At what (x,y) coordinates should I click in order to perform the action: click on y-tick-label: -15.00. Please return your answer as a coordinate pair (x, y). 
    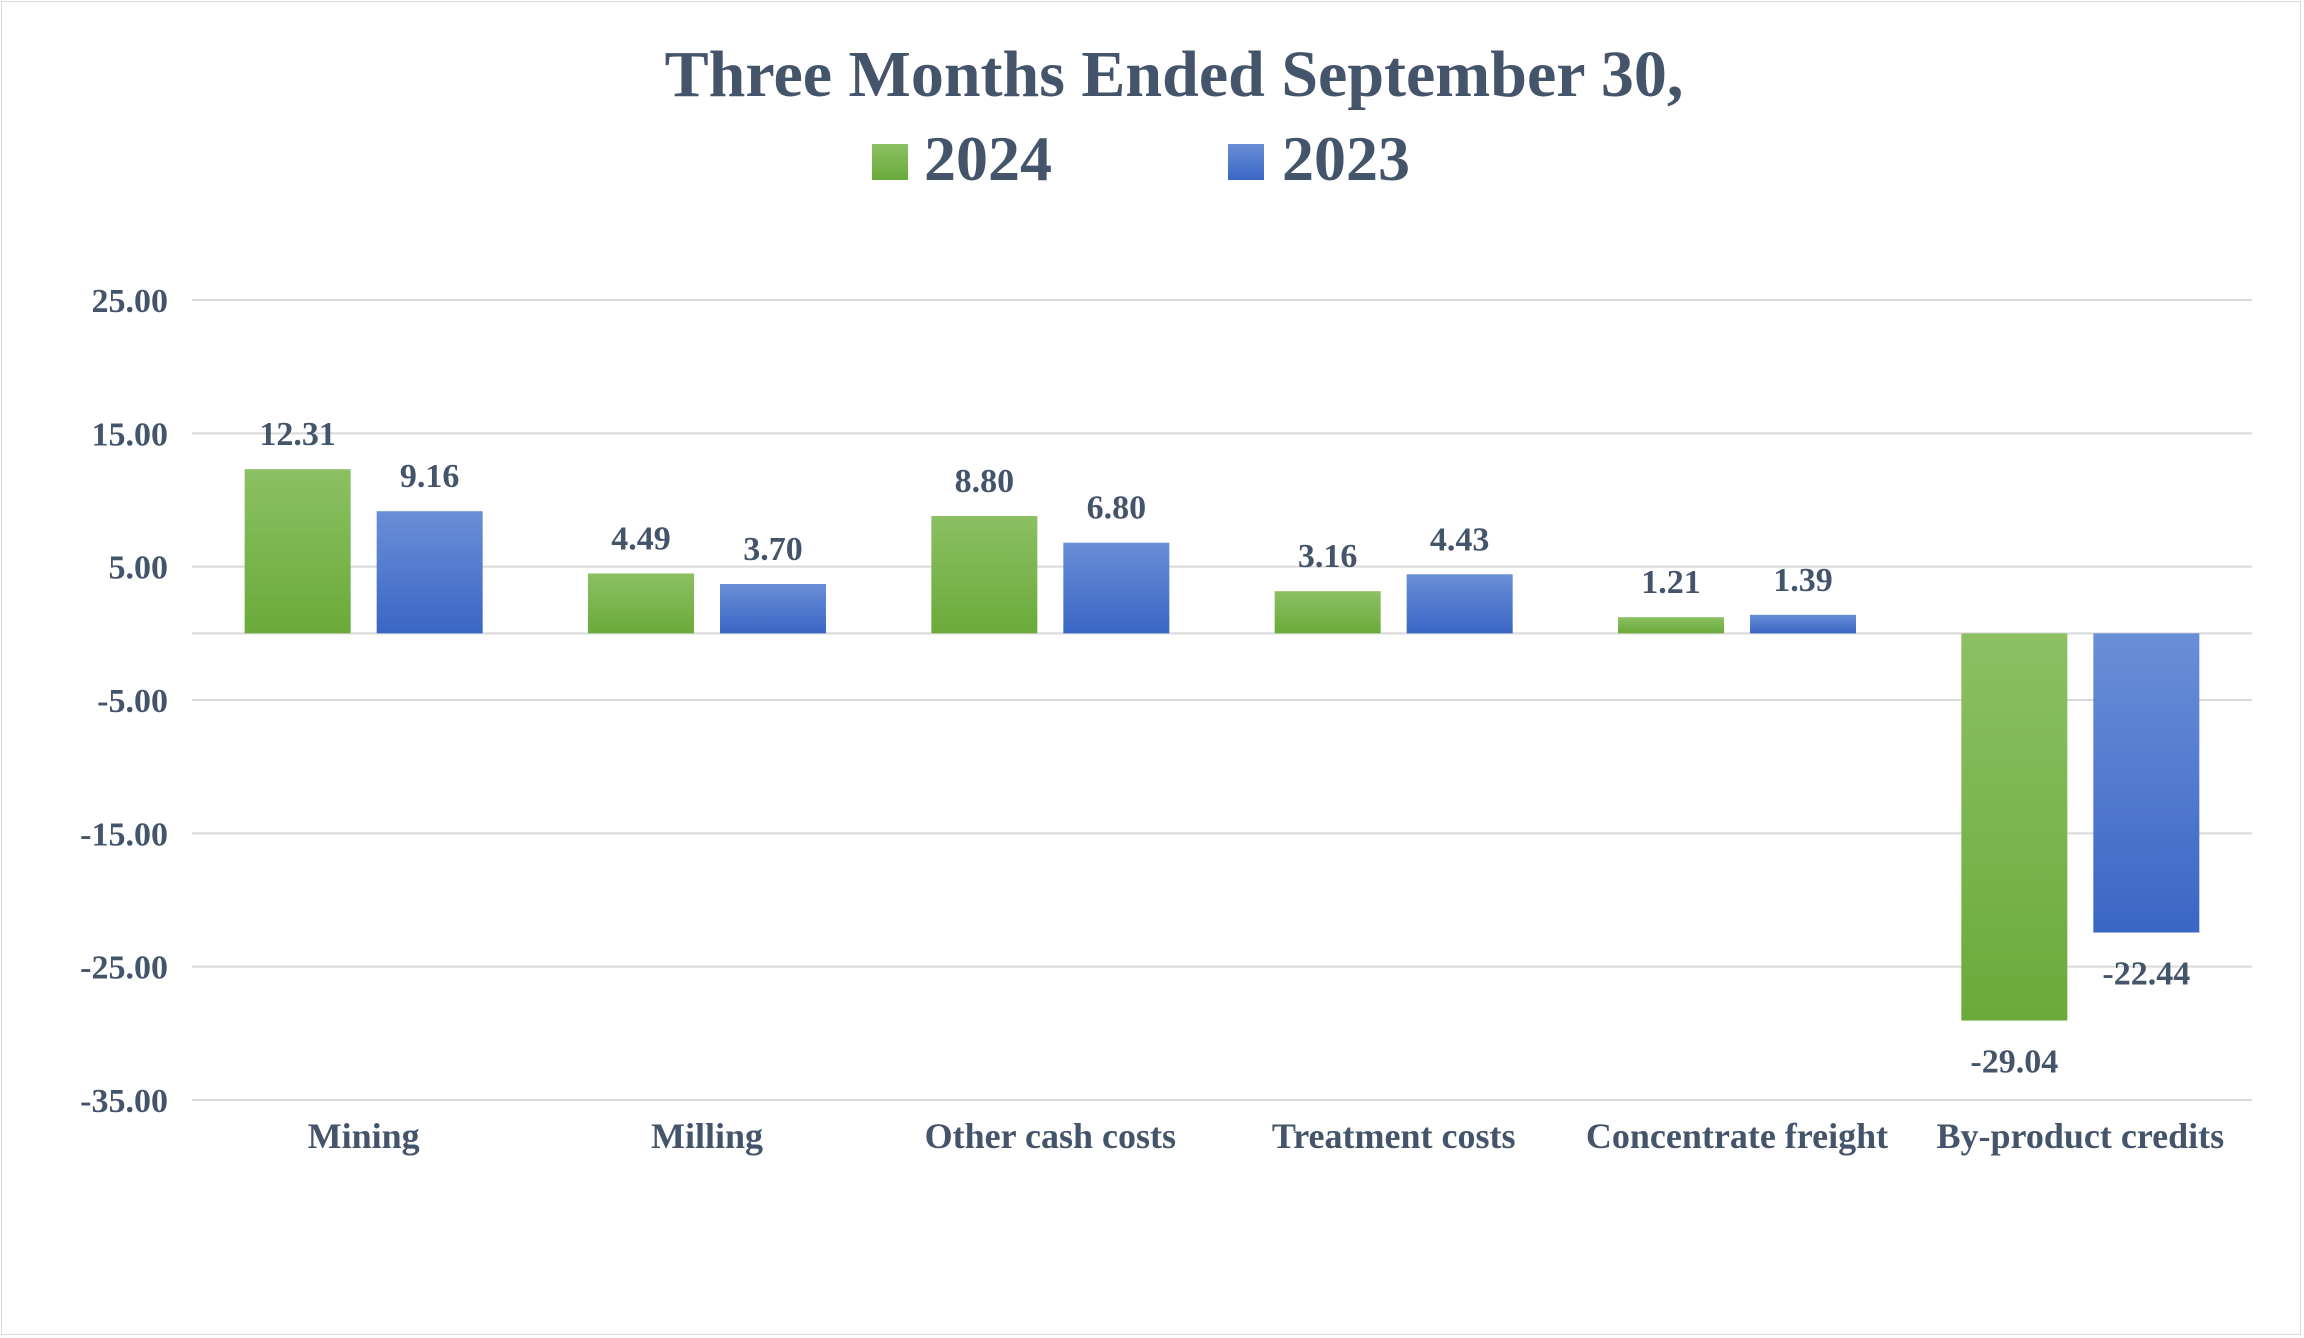
    Looking at the image, I should click on (124, 834).